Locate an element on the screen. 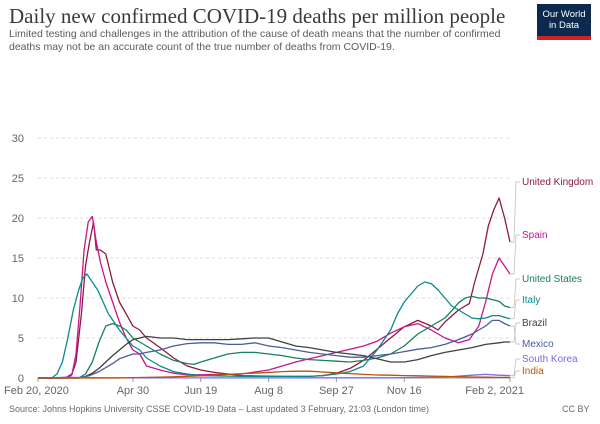 Image resolution: width=600 pixels, height=424 pixels. y-tick-label: 0 is located at coordinates (21, 379).